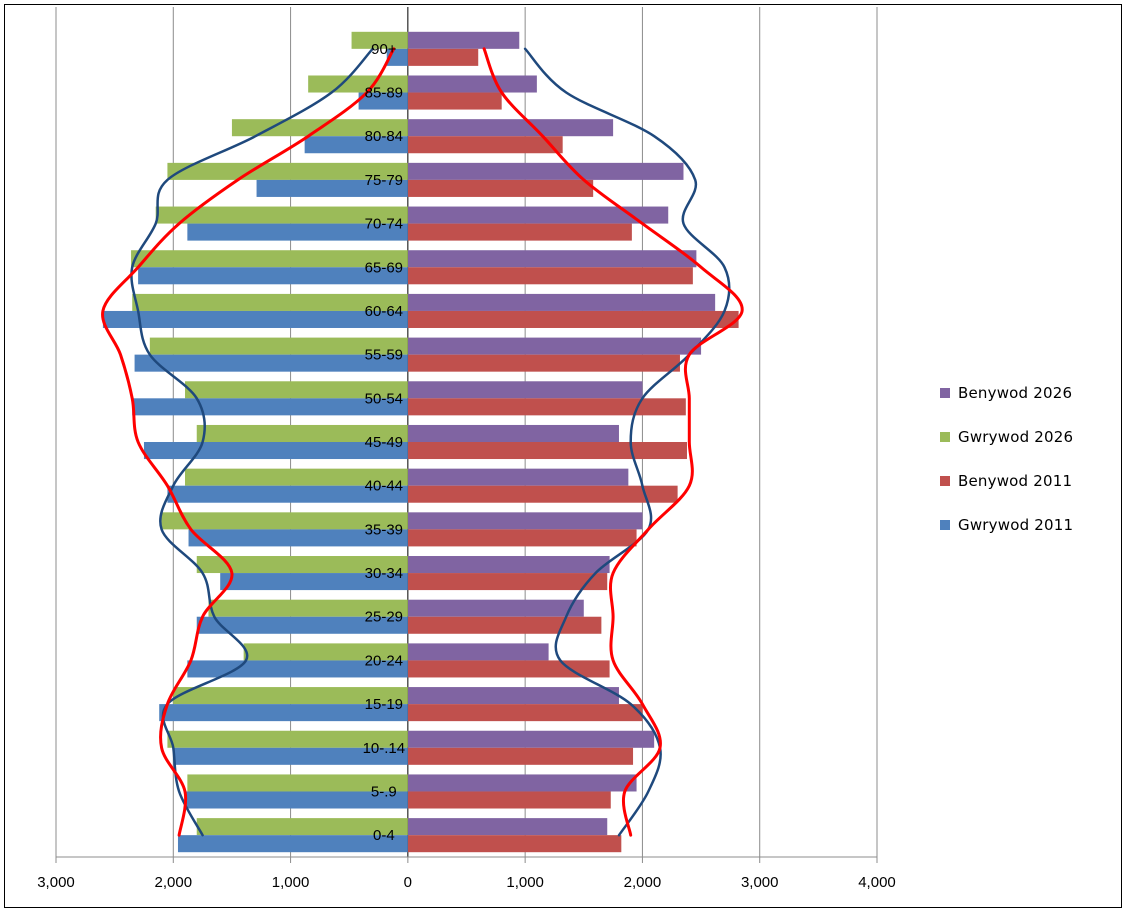 Image resolution: width=1126 pixels, height=912 pixels. I want to click on age-group-label: 35-39, so click(384, 529).